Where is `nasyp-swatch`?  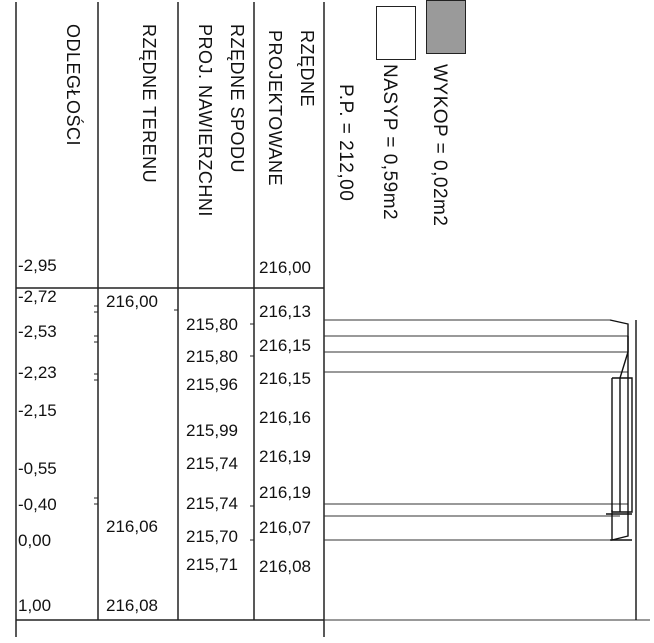
nasyp-swatch is located at coordinates (396, 33).